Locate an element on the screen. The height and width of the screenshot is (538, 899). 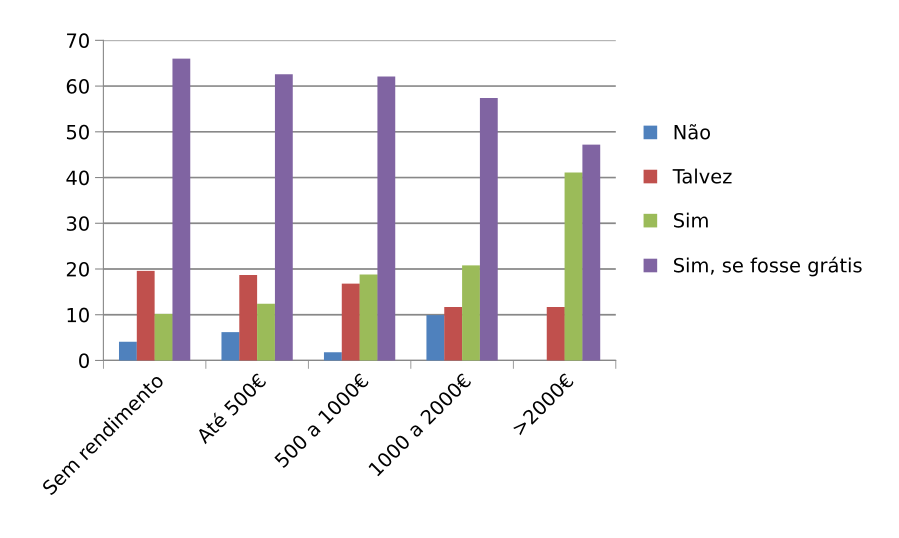
legend-label: Não is located at coordinates (692, 132).